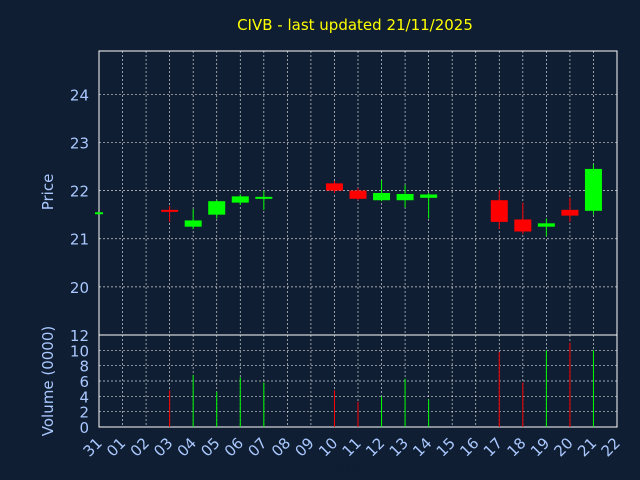 Image resolution: width=640 pixels, height=480 pixels. I want to click on volume-tick-label: 8, so click(84, 367).